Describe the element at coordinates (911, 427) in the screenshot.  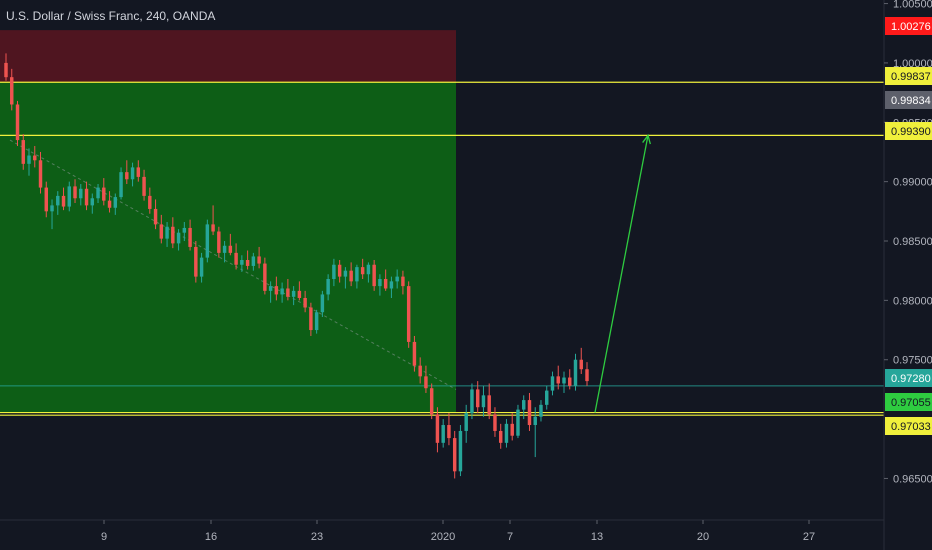
I see `price-tag-label: 0.97033` at that location.